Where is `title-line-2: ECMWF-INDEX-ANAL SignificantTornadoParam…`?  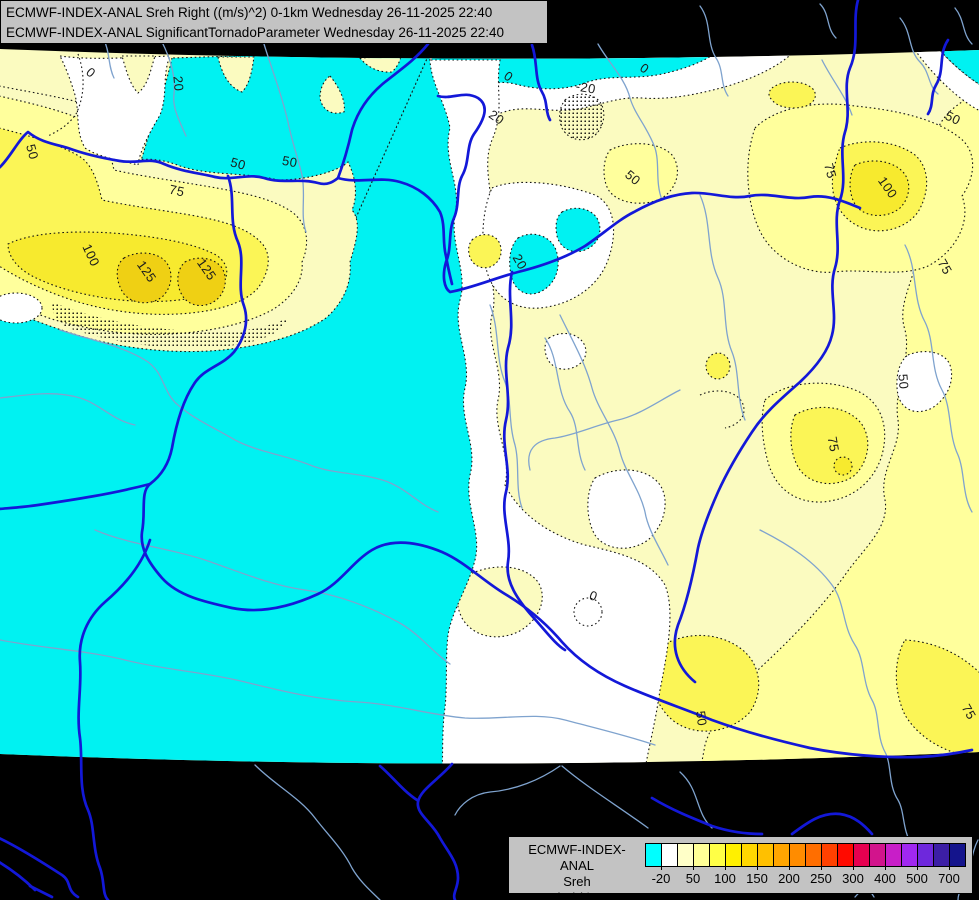
title-line-2: ECMWF-INDEX-ANAL SignificantTornadoParam… is located at coordinates (255, 32).